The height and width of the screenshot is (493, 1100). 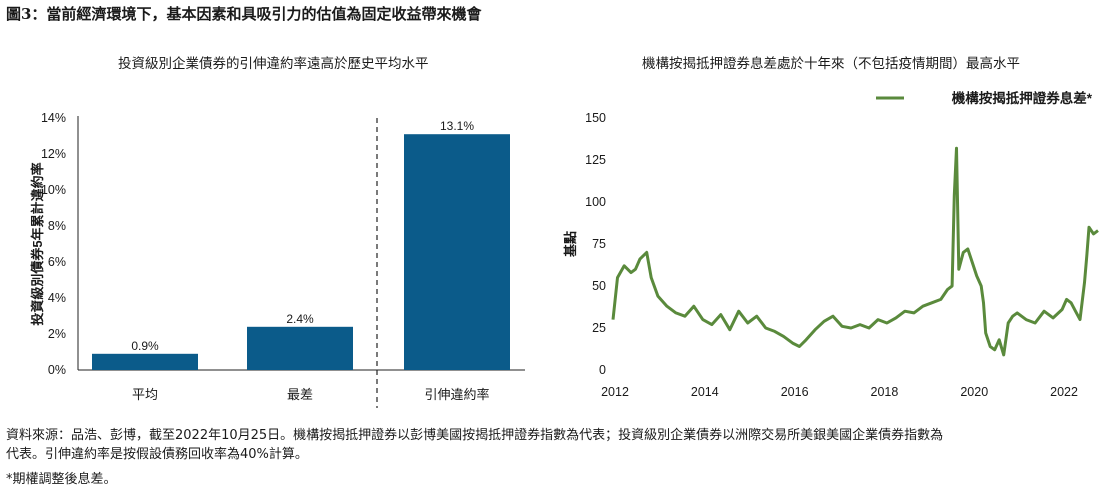 What do you see at coordinates (1022, 98) in the screenshot?
I see `legend-label: 機構按揭抵押證券息差*` at bounding box center [1022, 98].